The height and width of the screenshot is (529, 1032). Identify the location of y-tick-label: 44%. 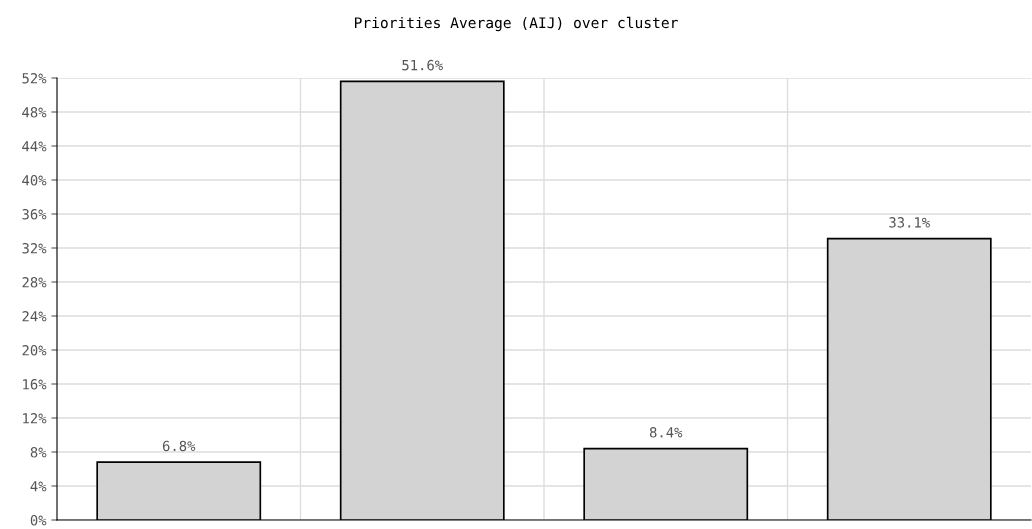
(34, 146).